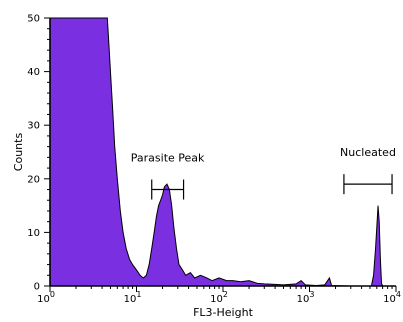 The height and width of the screenshot is (322, 403). Describe the element at coordinates (33, 72) in the screenshot. I see `y-tick-label: 40` at that location.